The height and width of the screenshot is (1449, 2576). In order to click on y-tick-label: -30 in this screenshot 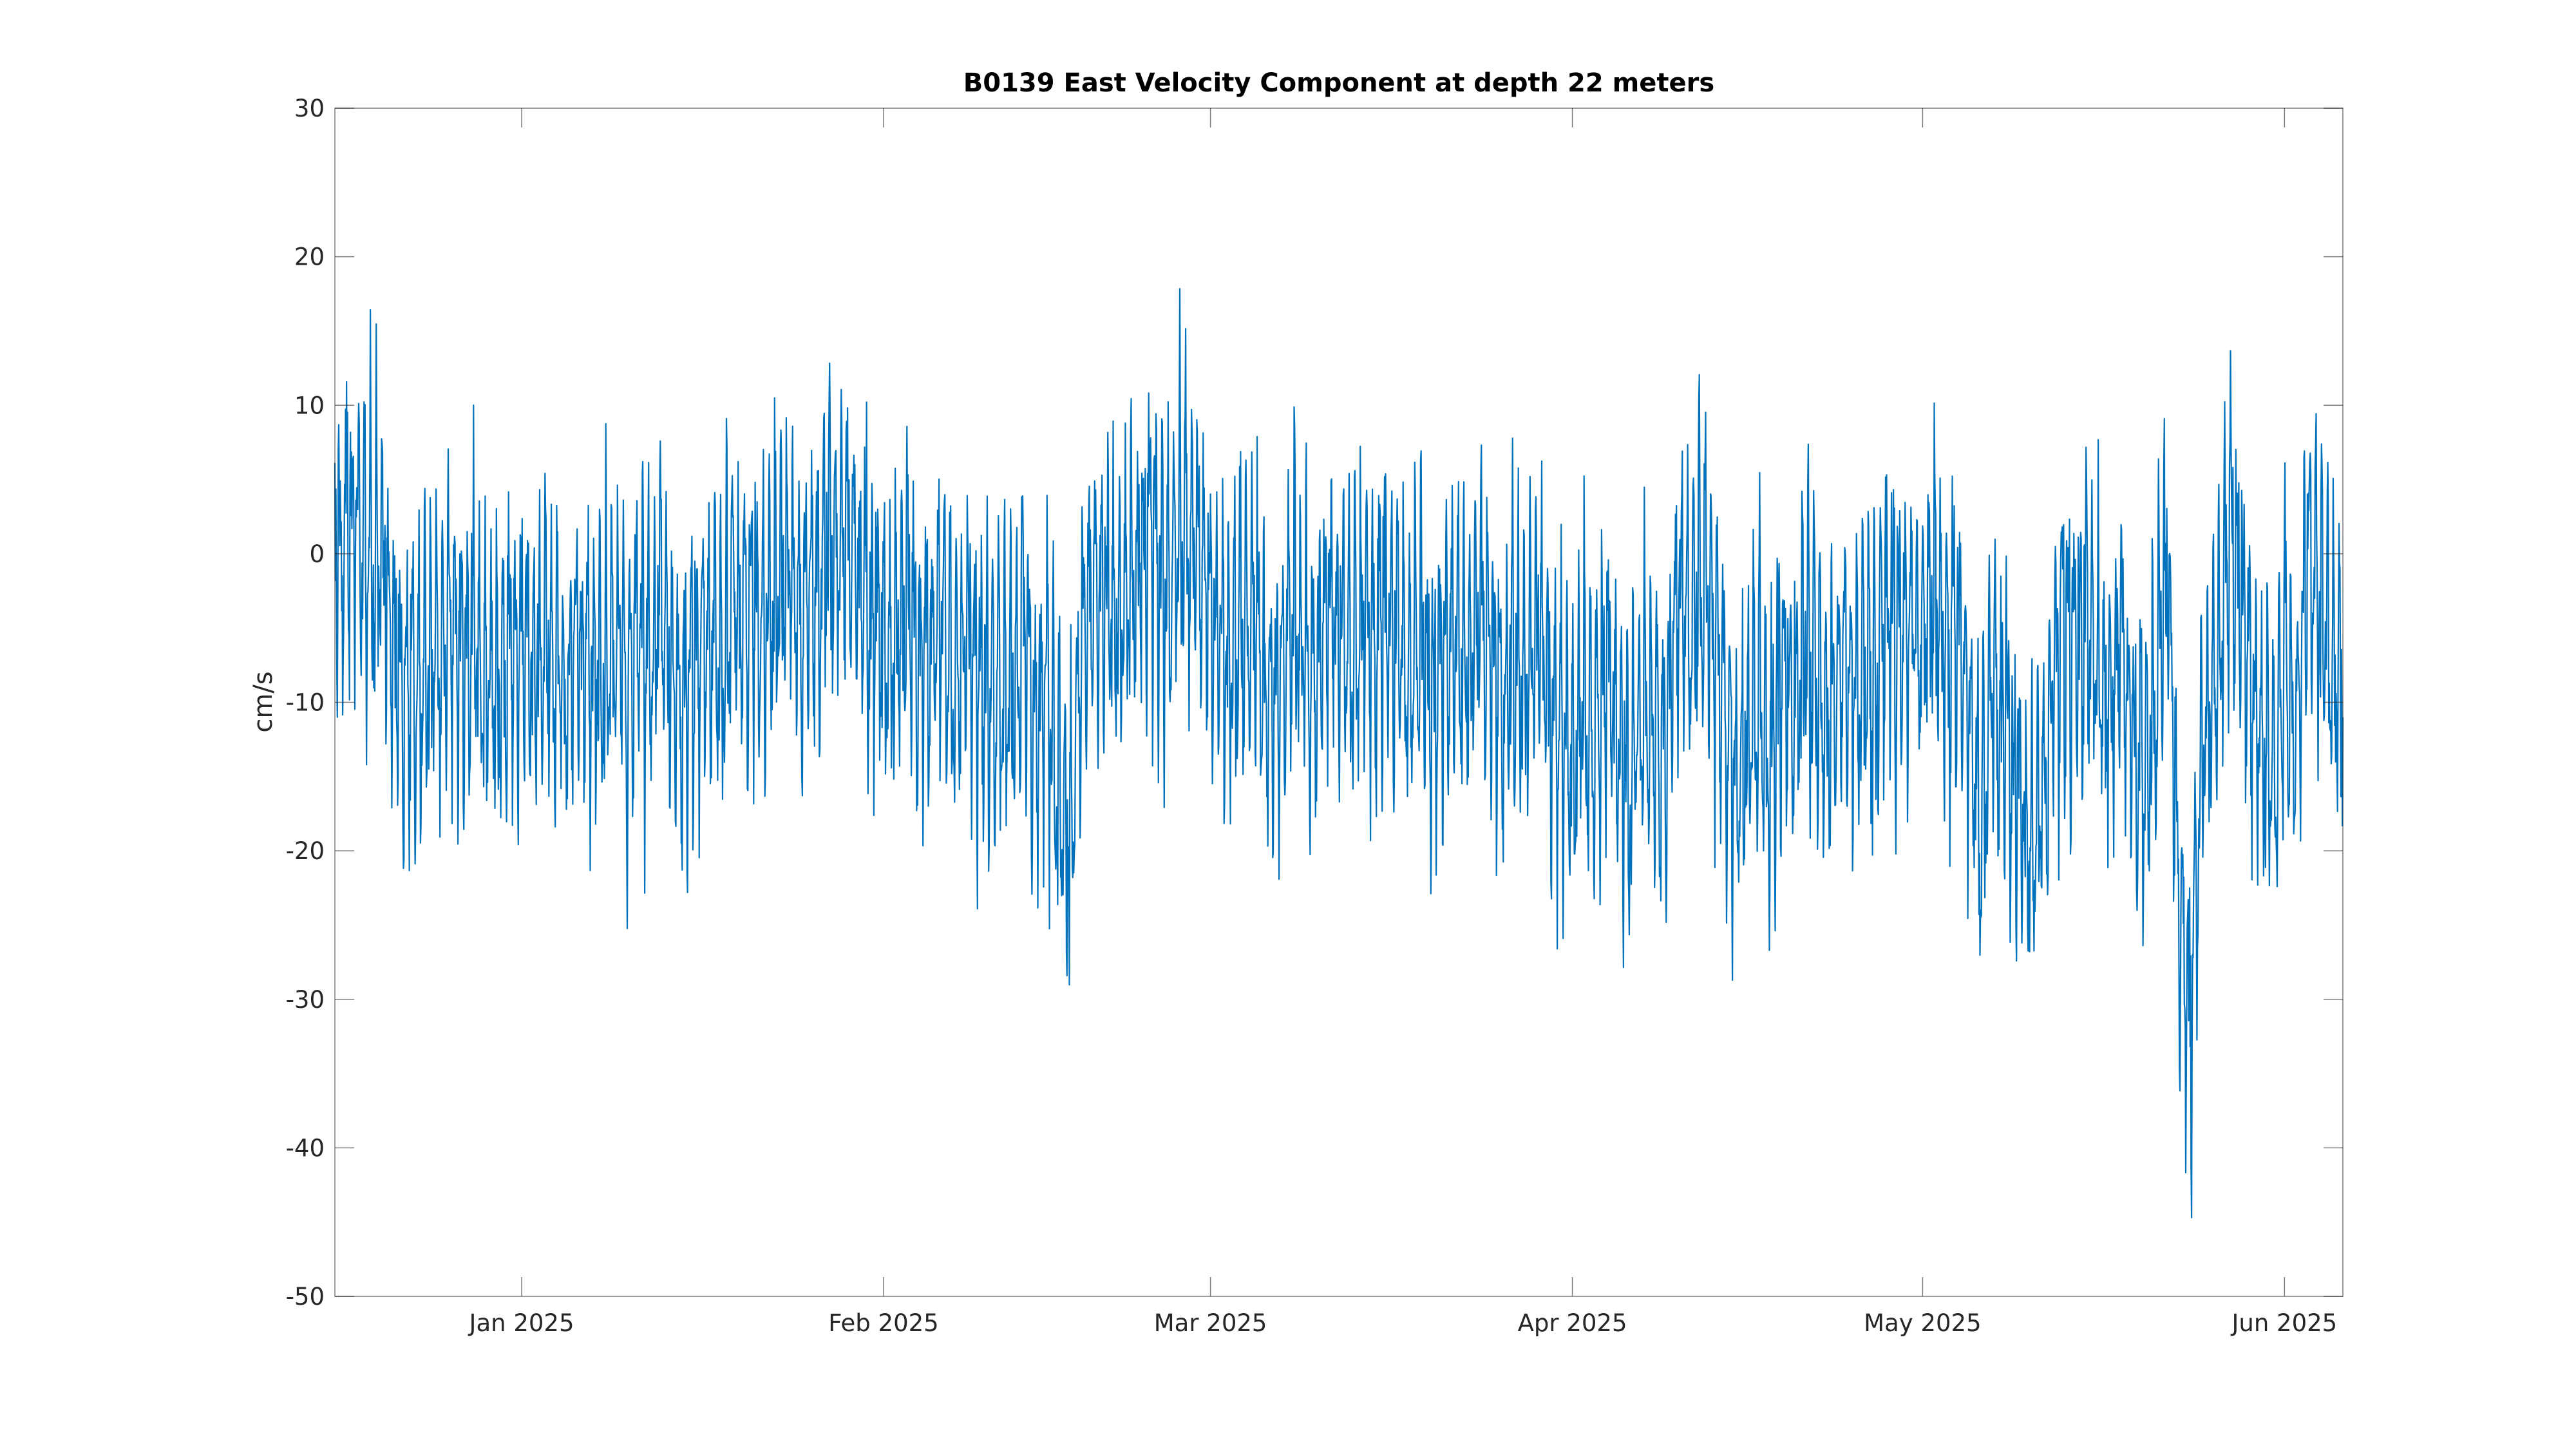, I will do `click(305, 1000)`.